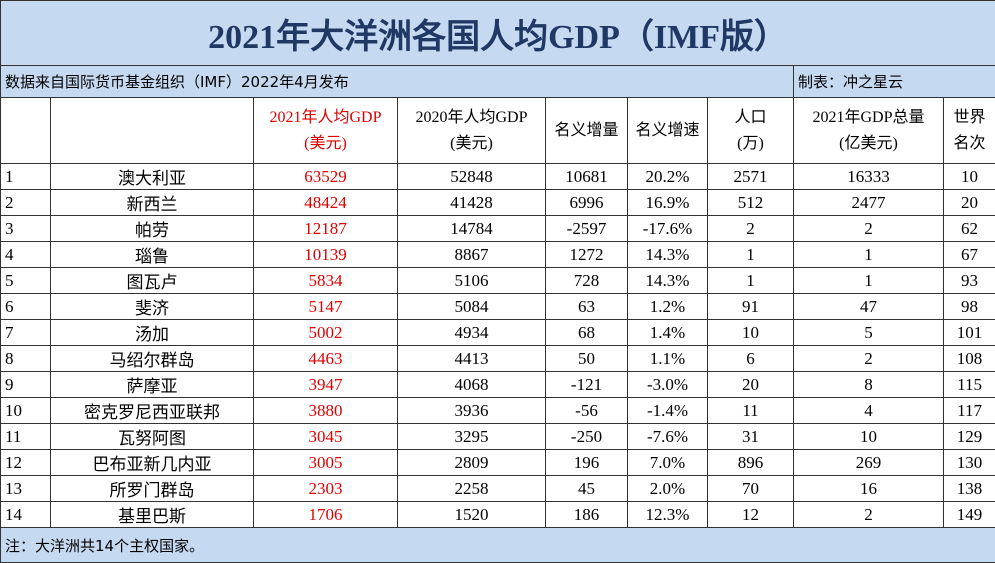 The height and width of the screenshot is (563, 995). I want to click on header-cell: 人口(万), so click(751, 131).